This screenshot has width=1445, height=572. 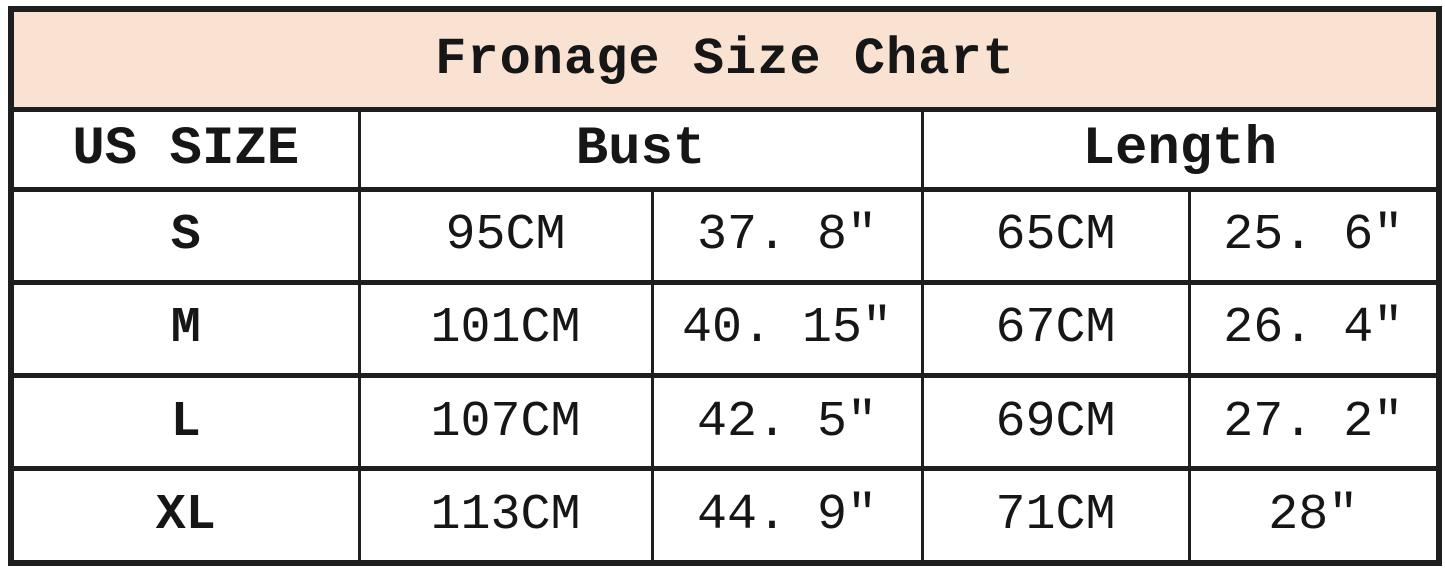 I want to click on length-cm-value: 65CM, so click(x=1055, y=235).